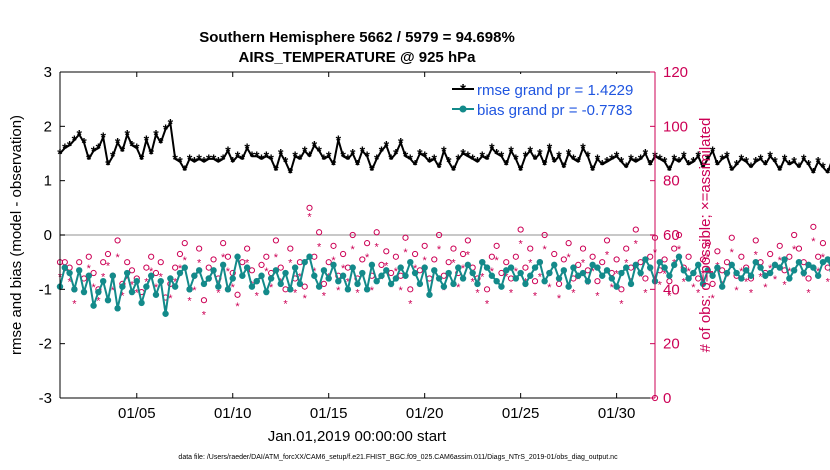 The width and height of the screenshot is (830, 470). What do you see at coordinates (425, 413) in the screenshot?
I see `x-tick-label: 01/20` at bounding box center [425, 413].